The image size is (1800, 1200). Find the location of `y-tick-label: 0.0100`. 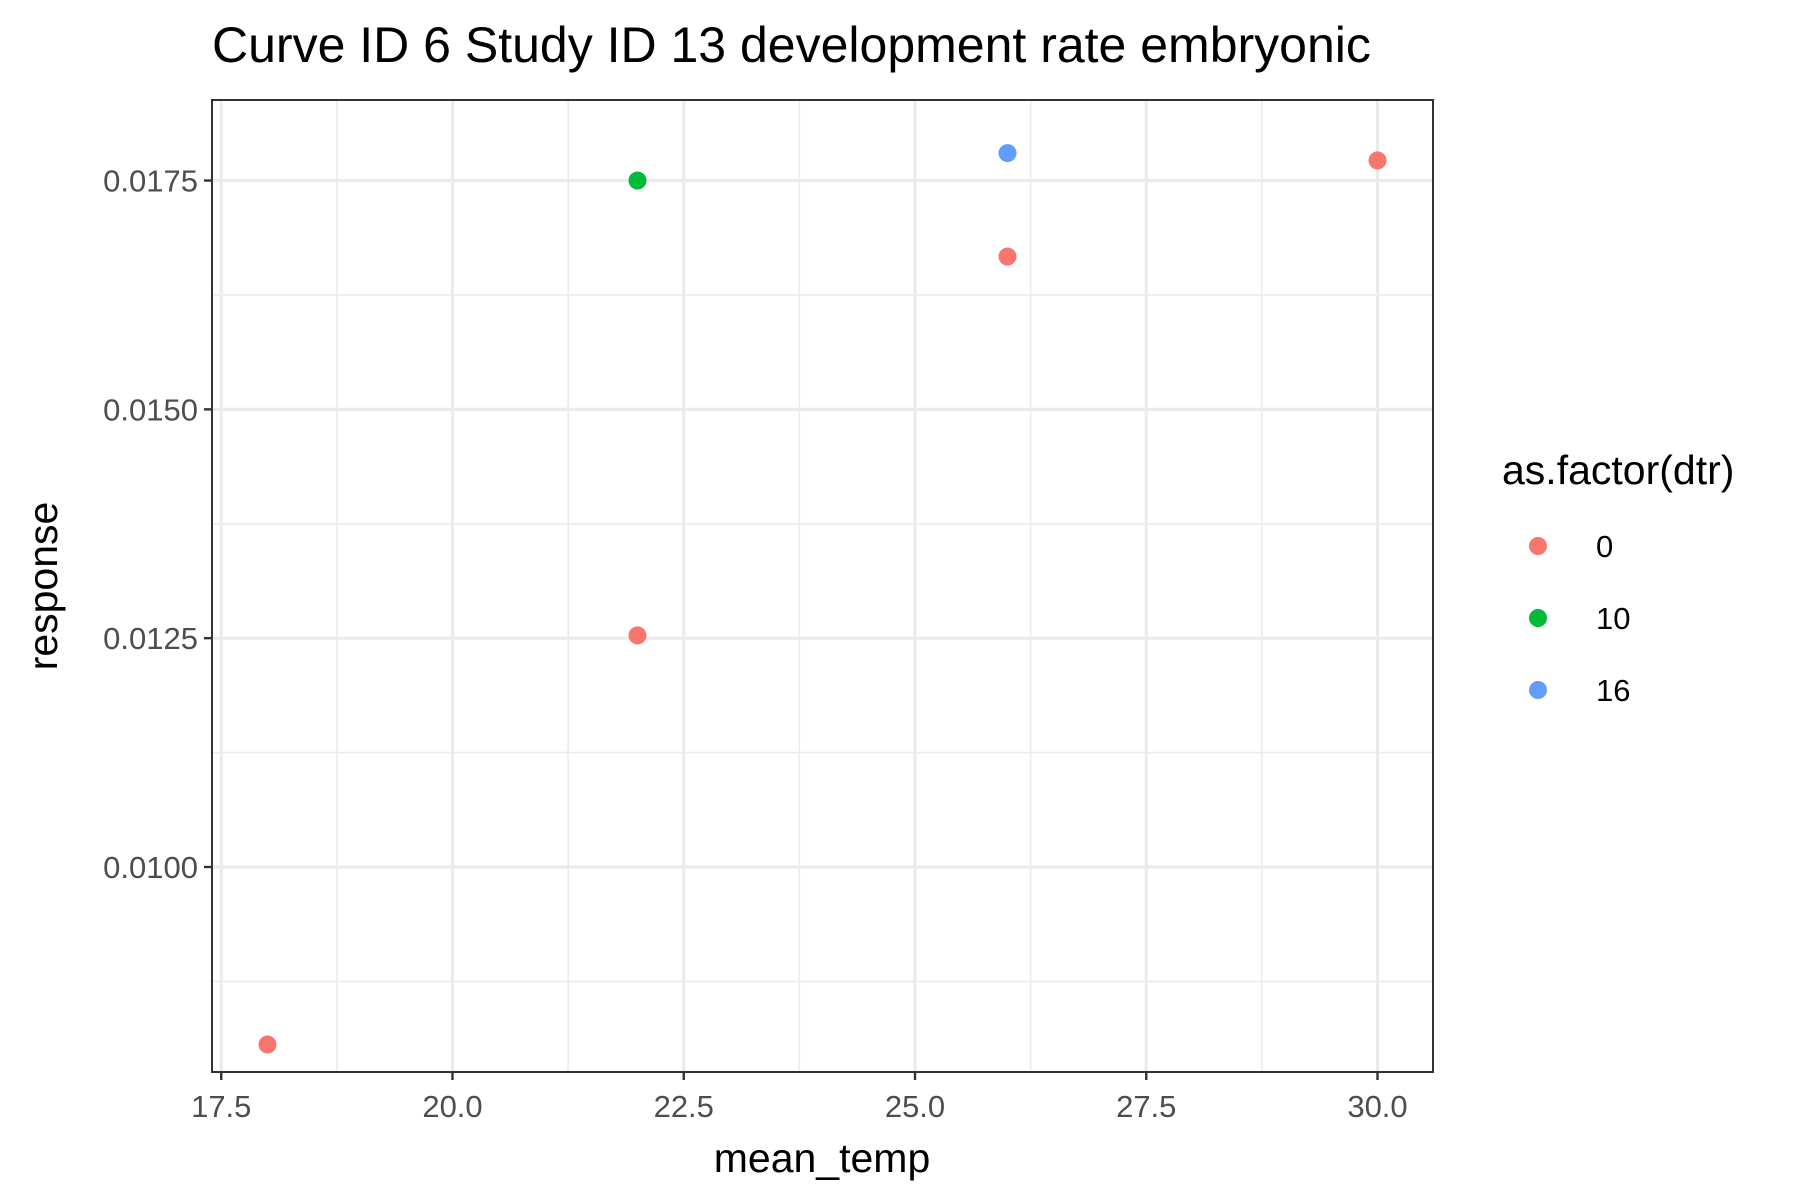

y-tick-label: 0.0100 is located at coordinates (150, 867).